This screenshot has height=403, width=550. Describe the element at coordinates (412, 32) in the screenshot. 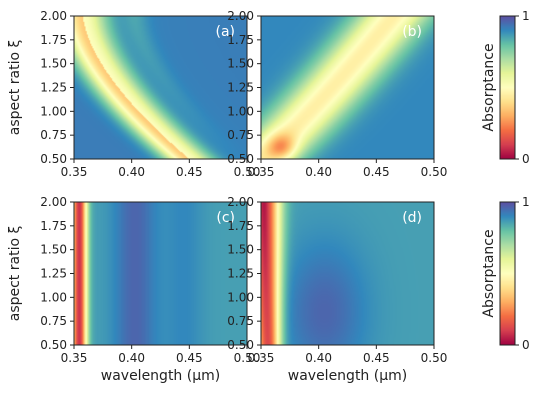

I see `panel-label: (b)` at that location.